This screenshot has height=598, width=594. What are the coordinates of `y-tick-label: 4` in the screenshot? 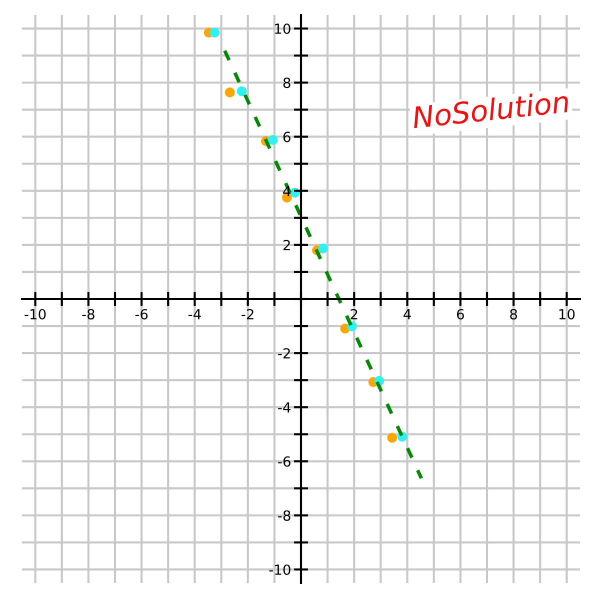 It's located at (286, 191).